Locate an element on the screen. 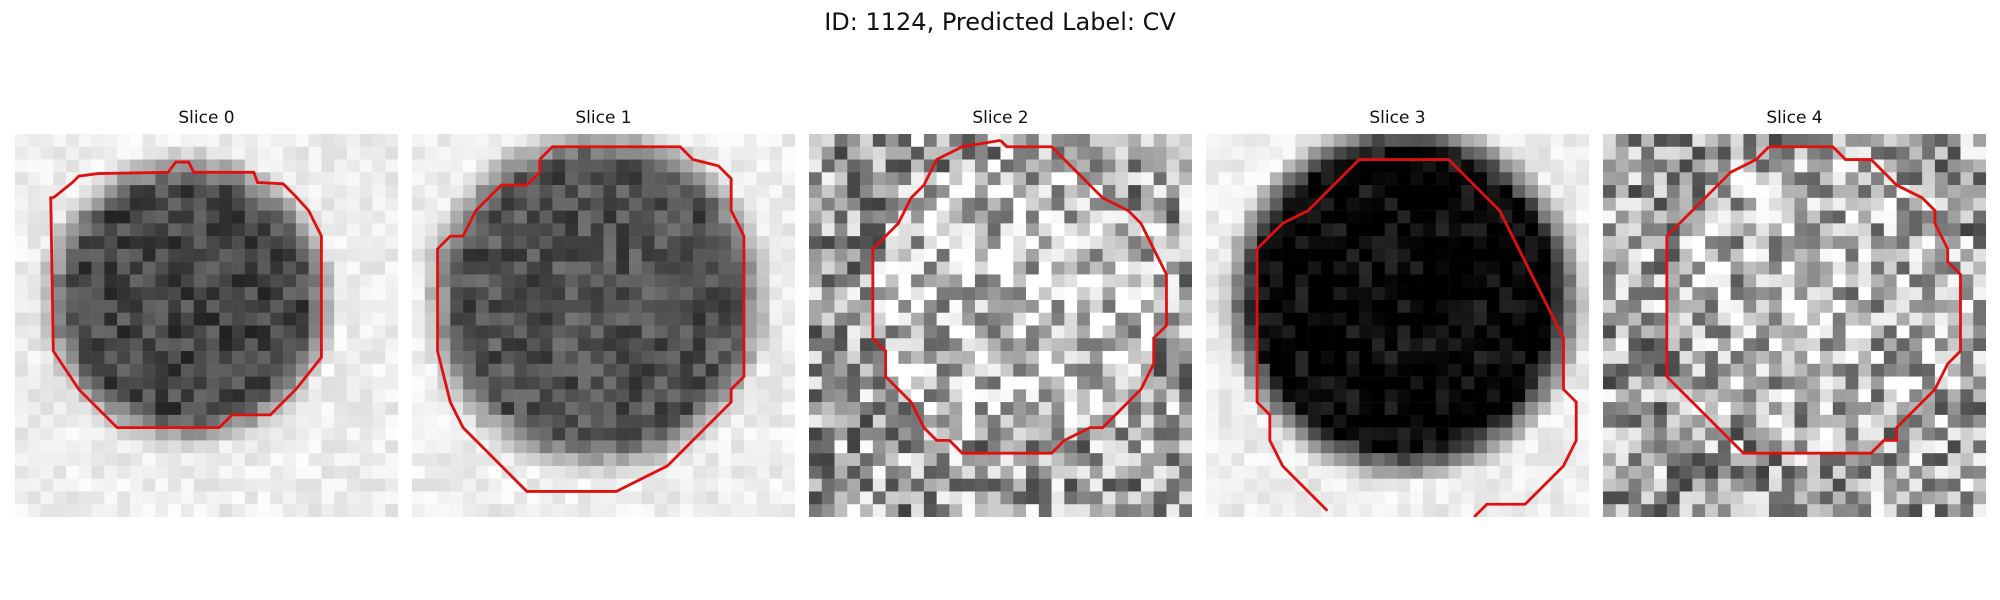 The width and height of the screenshot is (2000, 600). slice-panel-1: Slice 1 is located at coordinates (603, 313).